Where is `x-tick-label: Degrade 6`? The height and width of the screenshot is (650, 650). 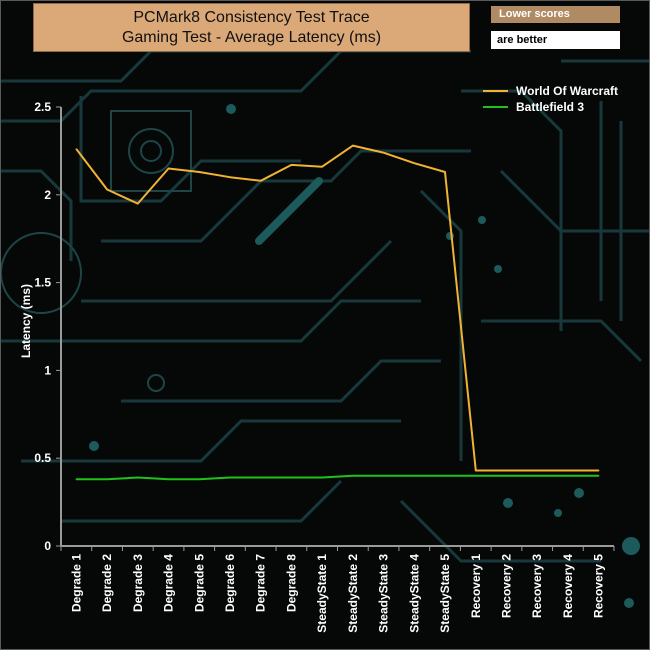
x-tick-label: Degrade 6 is located at coordinates (230, 583).